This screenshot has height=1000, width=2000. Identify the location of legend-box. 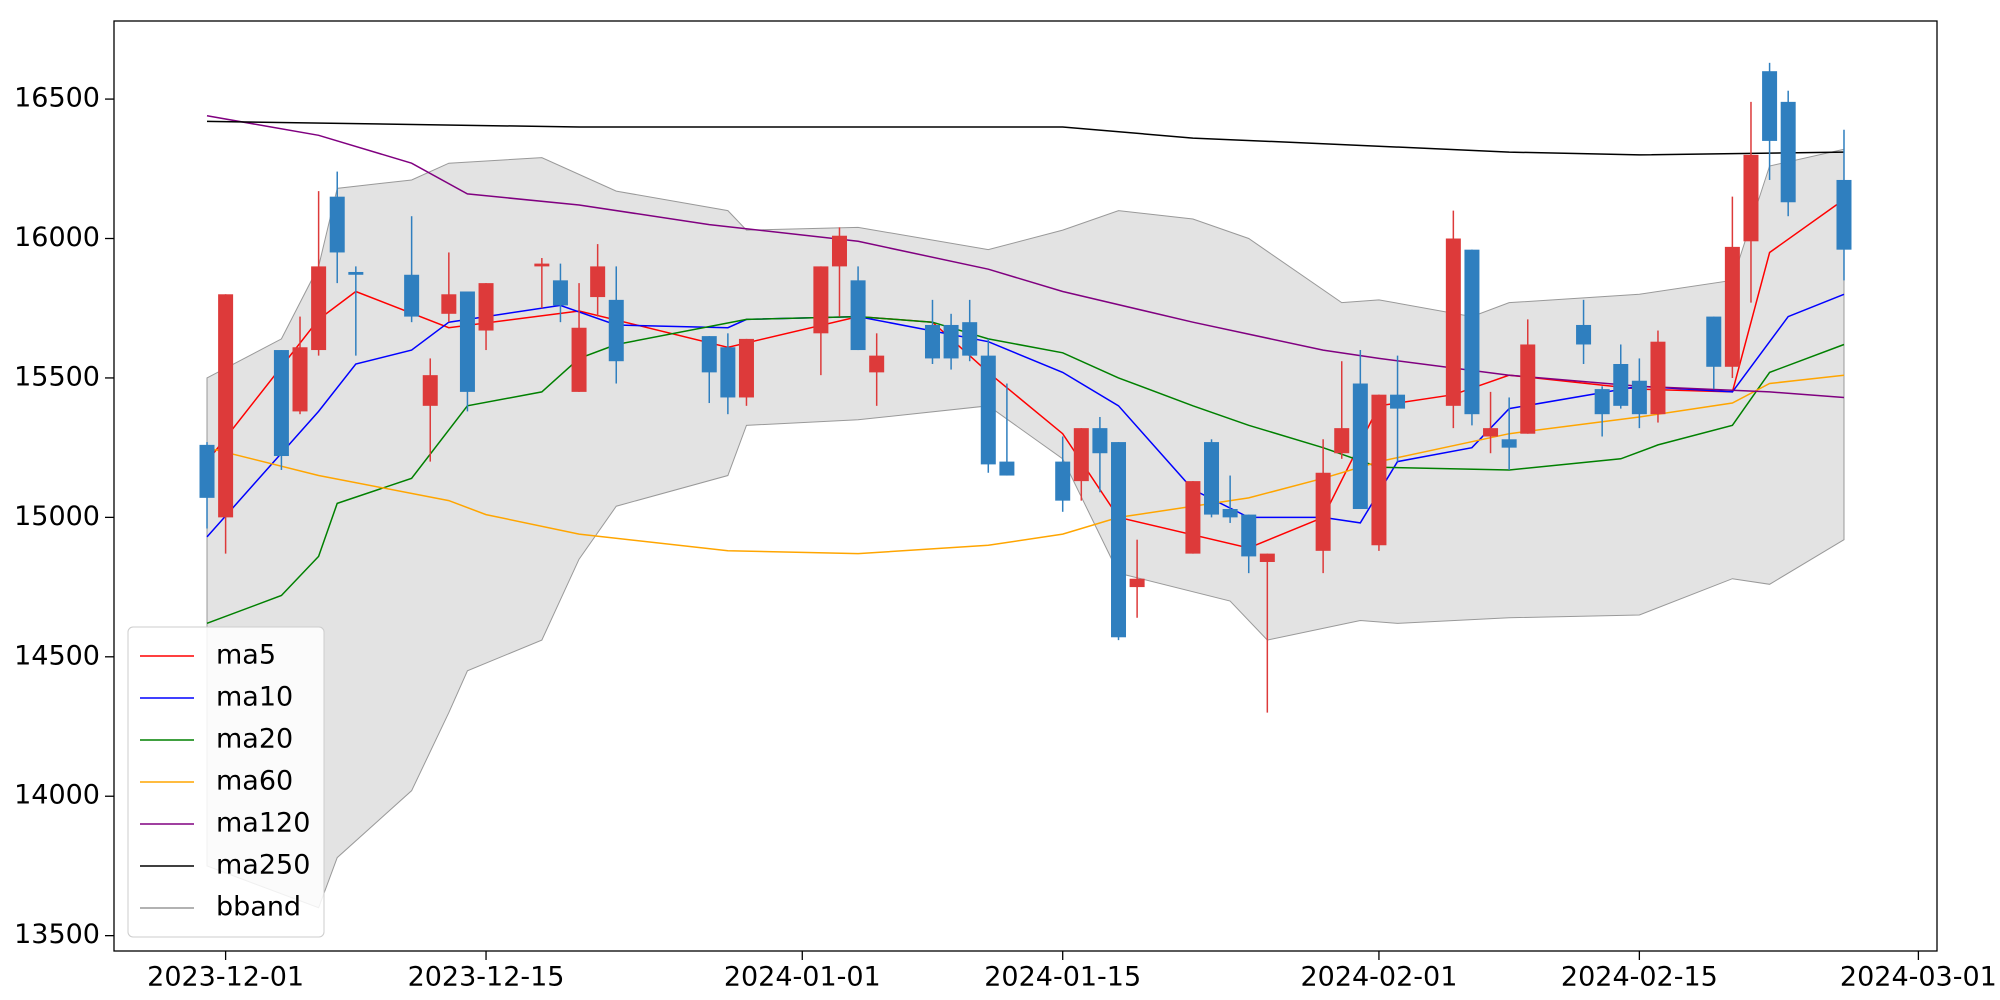
(226, 782).